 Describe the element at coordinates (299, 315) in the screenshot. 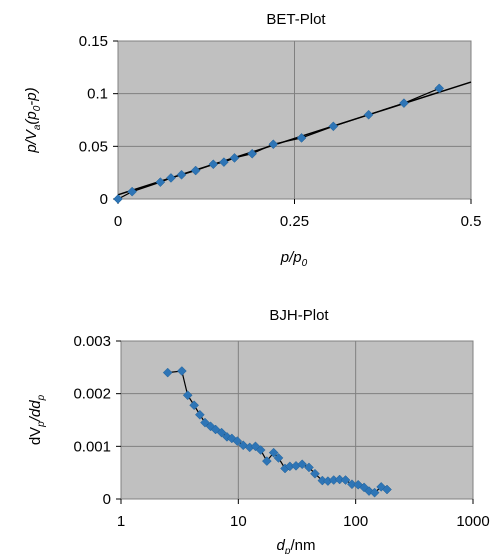

I see `bjh-title: BJH-Plot` at that location.